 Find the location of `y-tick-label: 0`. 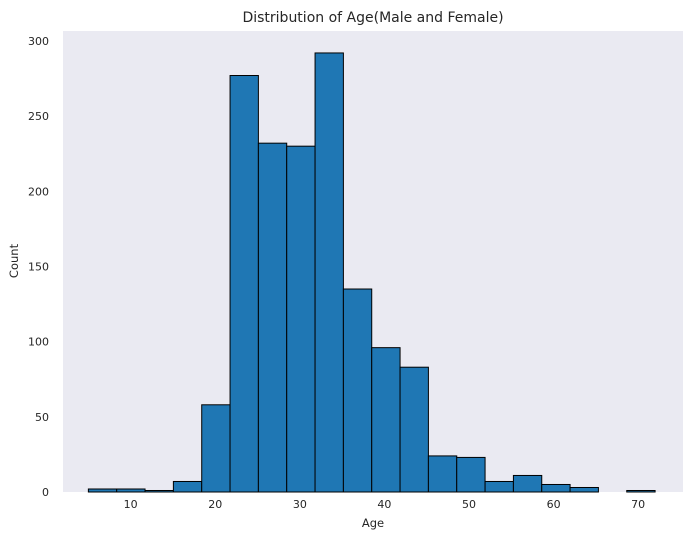

y-tick-label: 0 is located at coordinates (45, 492).